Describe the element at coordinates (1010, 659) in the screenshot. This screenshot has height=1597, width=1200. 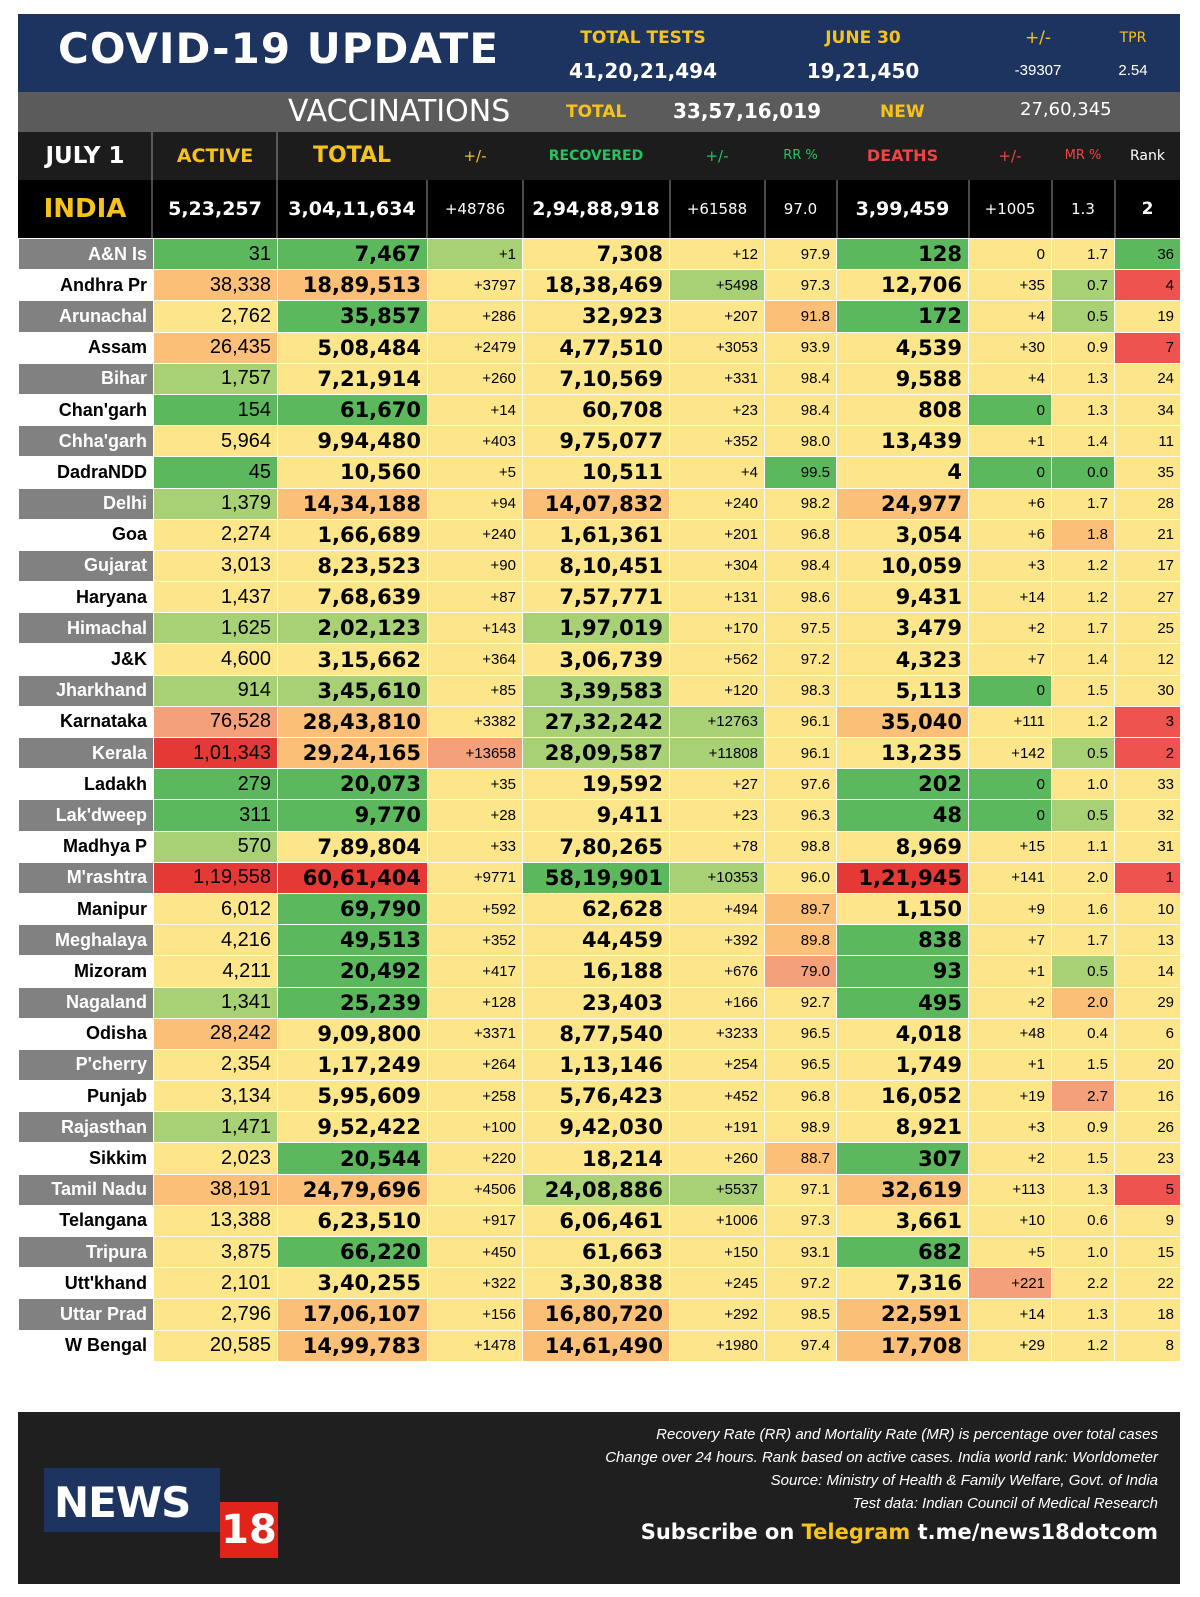
I see `cell-deaths-change: +7` at that location.